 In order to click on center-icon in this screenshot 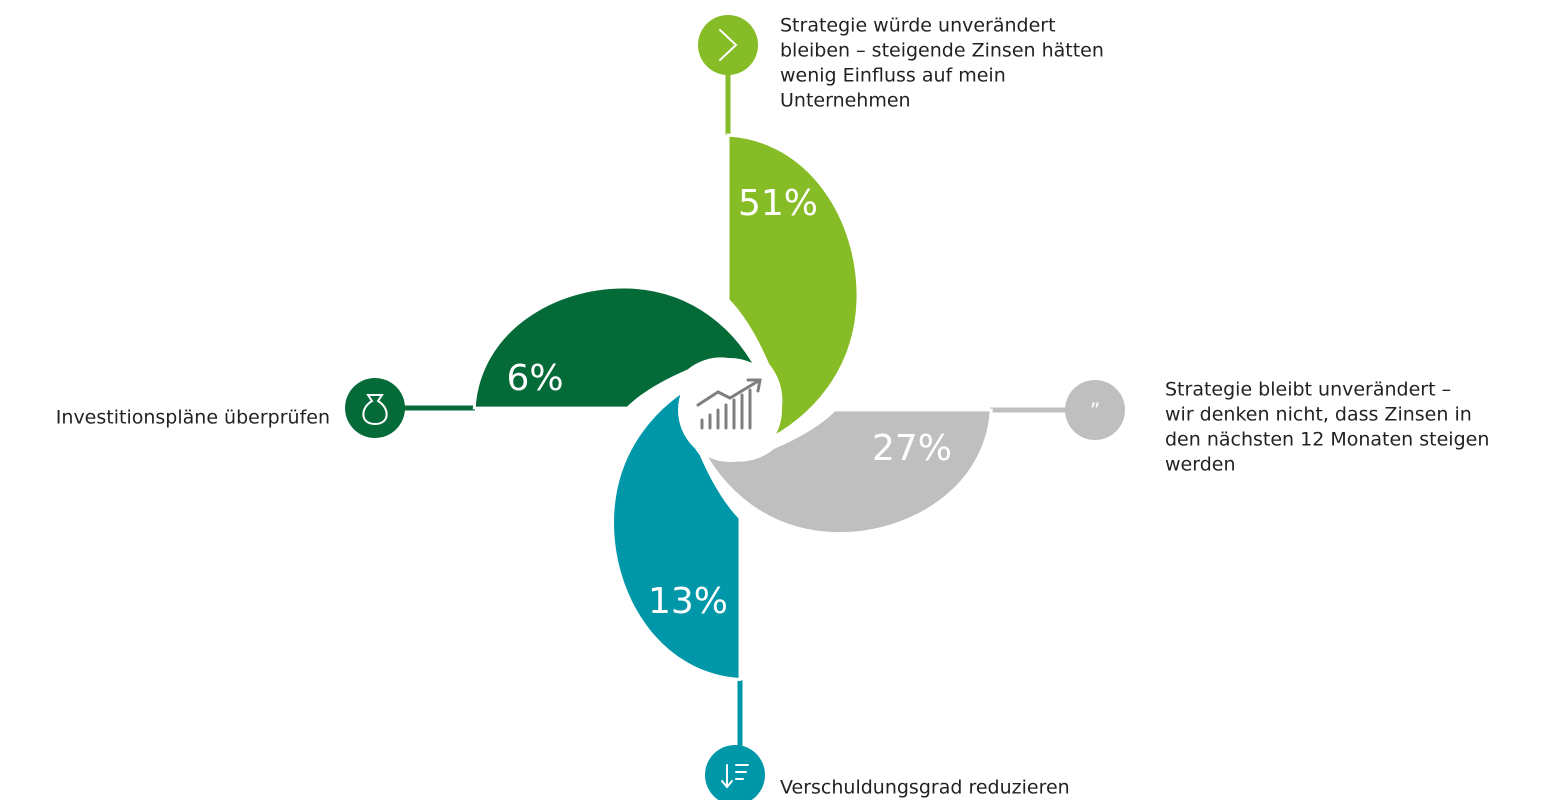, I will do `click(729, 404)`.